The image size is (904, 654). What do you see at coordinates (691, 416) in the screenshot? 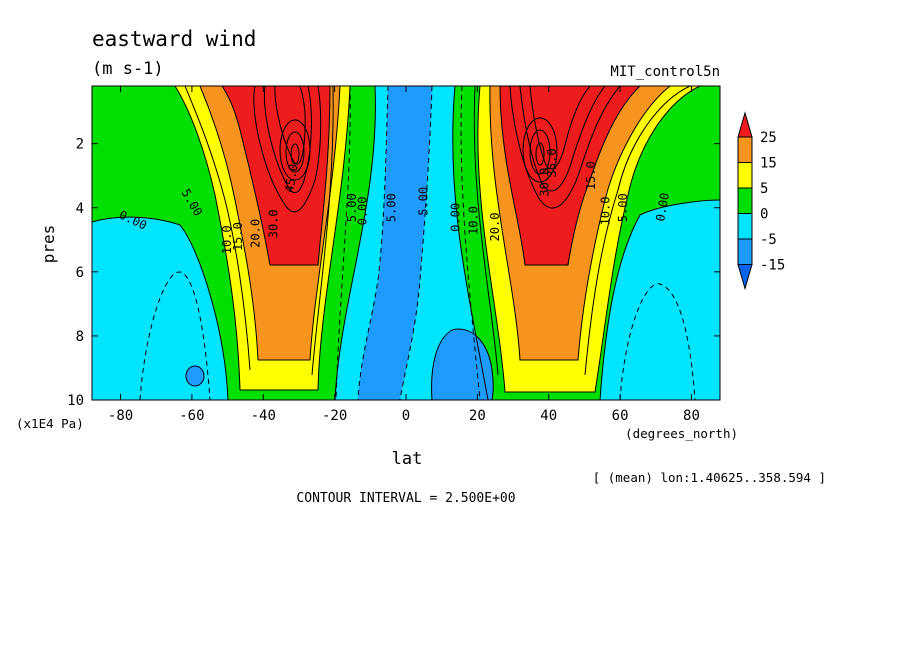
I see `x-tick-label: 80` at bounding box center [691, 416].